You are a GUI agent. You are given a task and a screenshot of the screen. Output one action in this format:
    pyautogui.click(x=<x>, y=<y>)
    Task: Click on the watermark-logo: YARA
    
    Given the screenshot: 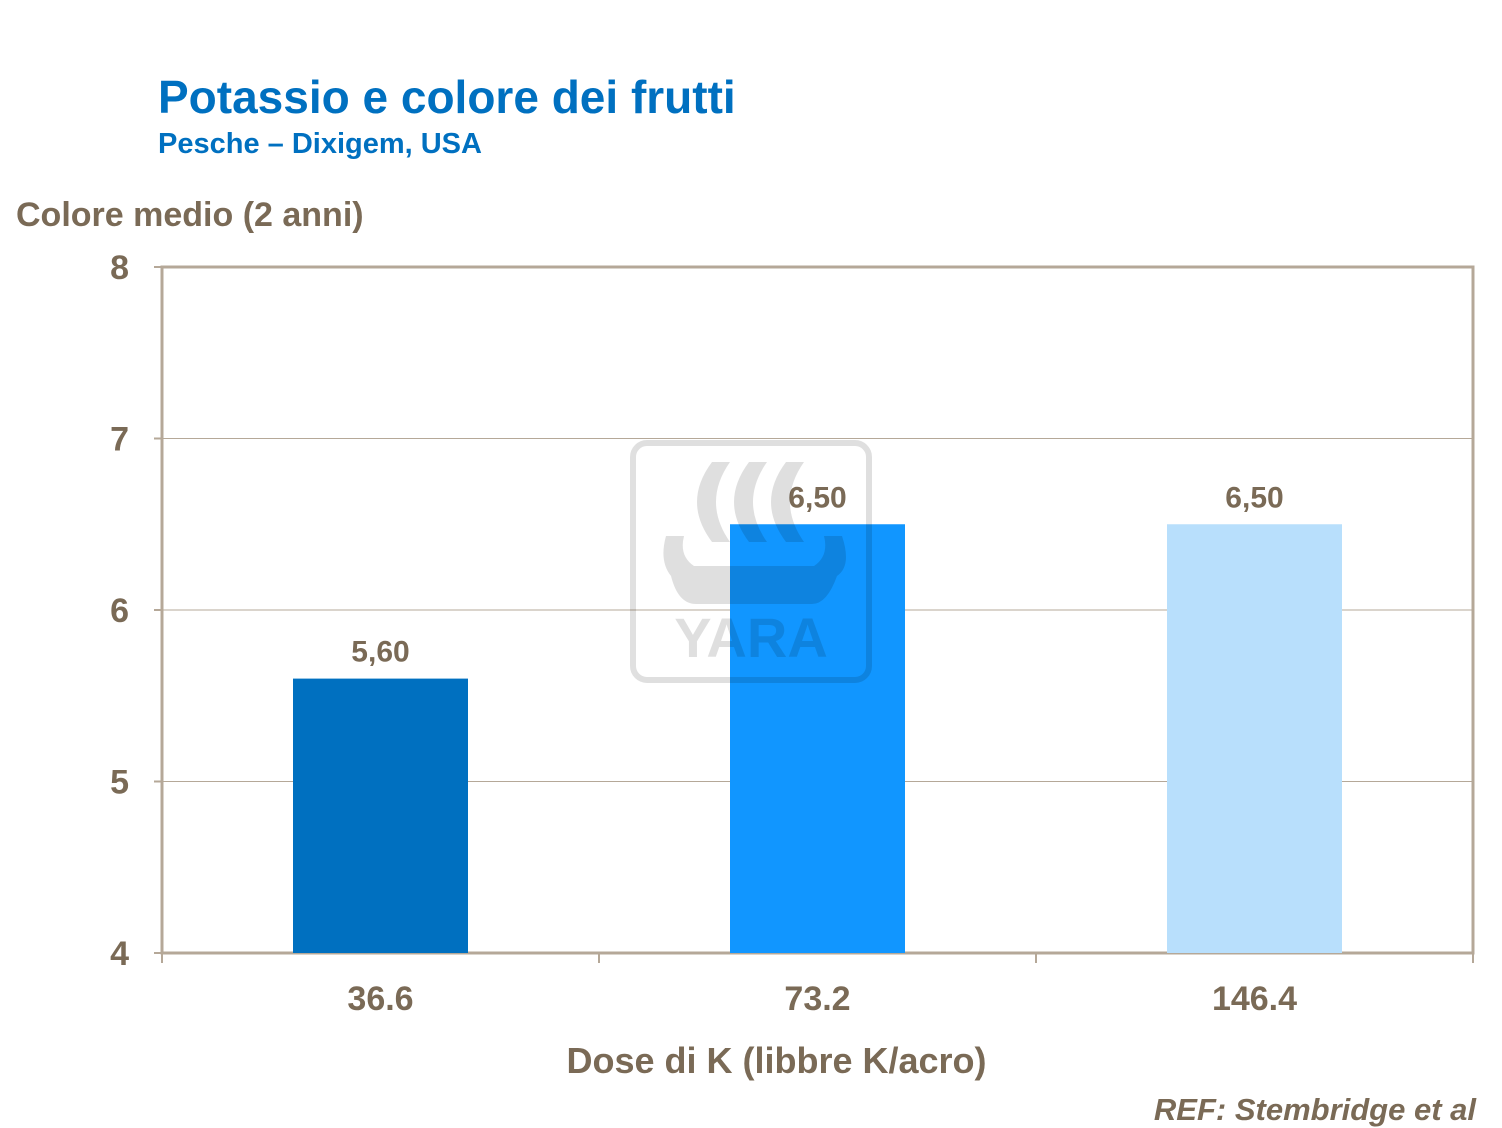 What is the action you would take?
    pyautogui.click(x=751, y=561)
    